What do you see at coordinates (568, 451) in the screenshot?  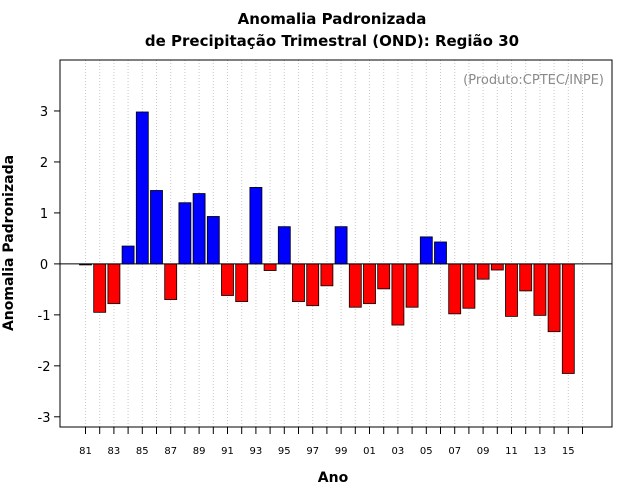 I see `x-tick-label: 15` at bounding box center [568, 451].